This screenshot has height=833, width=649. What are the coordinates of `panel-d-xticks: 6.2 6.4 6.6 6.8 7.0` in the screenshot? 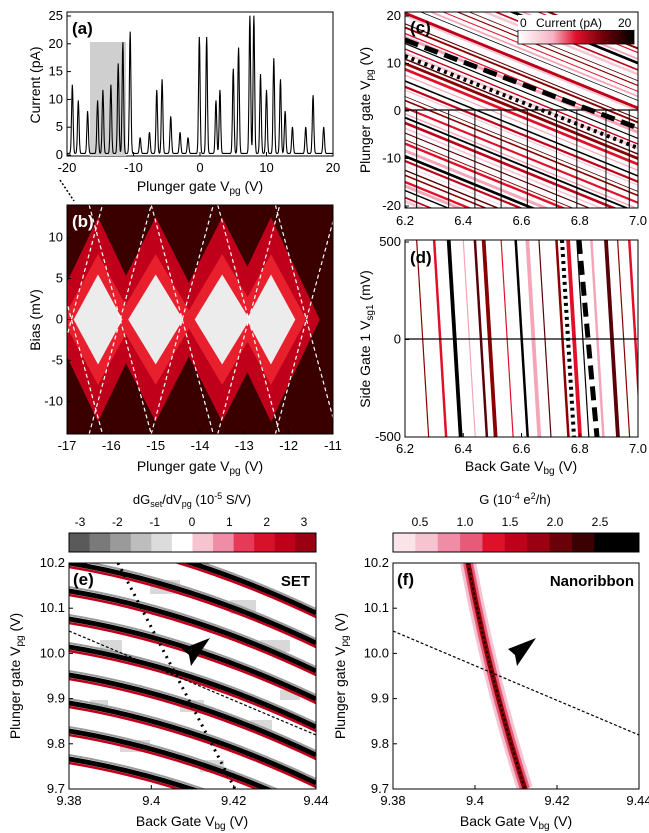 It's located at (521, 444).